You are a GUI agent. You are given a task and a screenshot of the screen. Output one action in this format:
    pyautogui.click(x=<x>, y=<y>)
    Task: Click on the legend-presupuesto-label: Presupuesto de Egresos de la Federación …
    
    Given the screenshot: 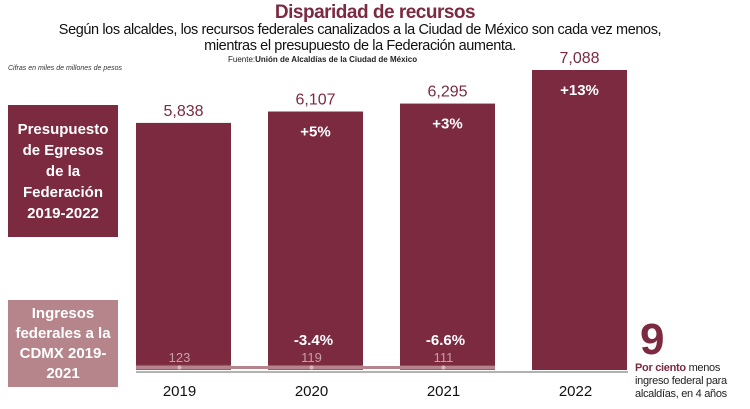 What is the action you would take?
    pyautogui.click(x=63, y=171)
    